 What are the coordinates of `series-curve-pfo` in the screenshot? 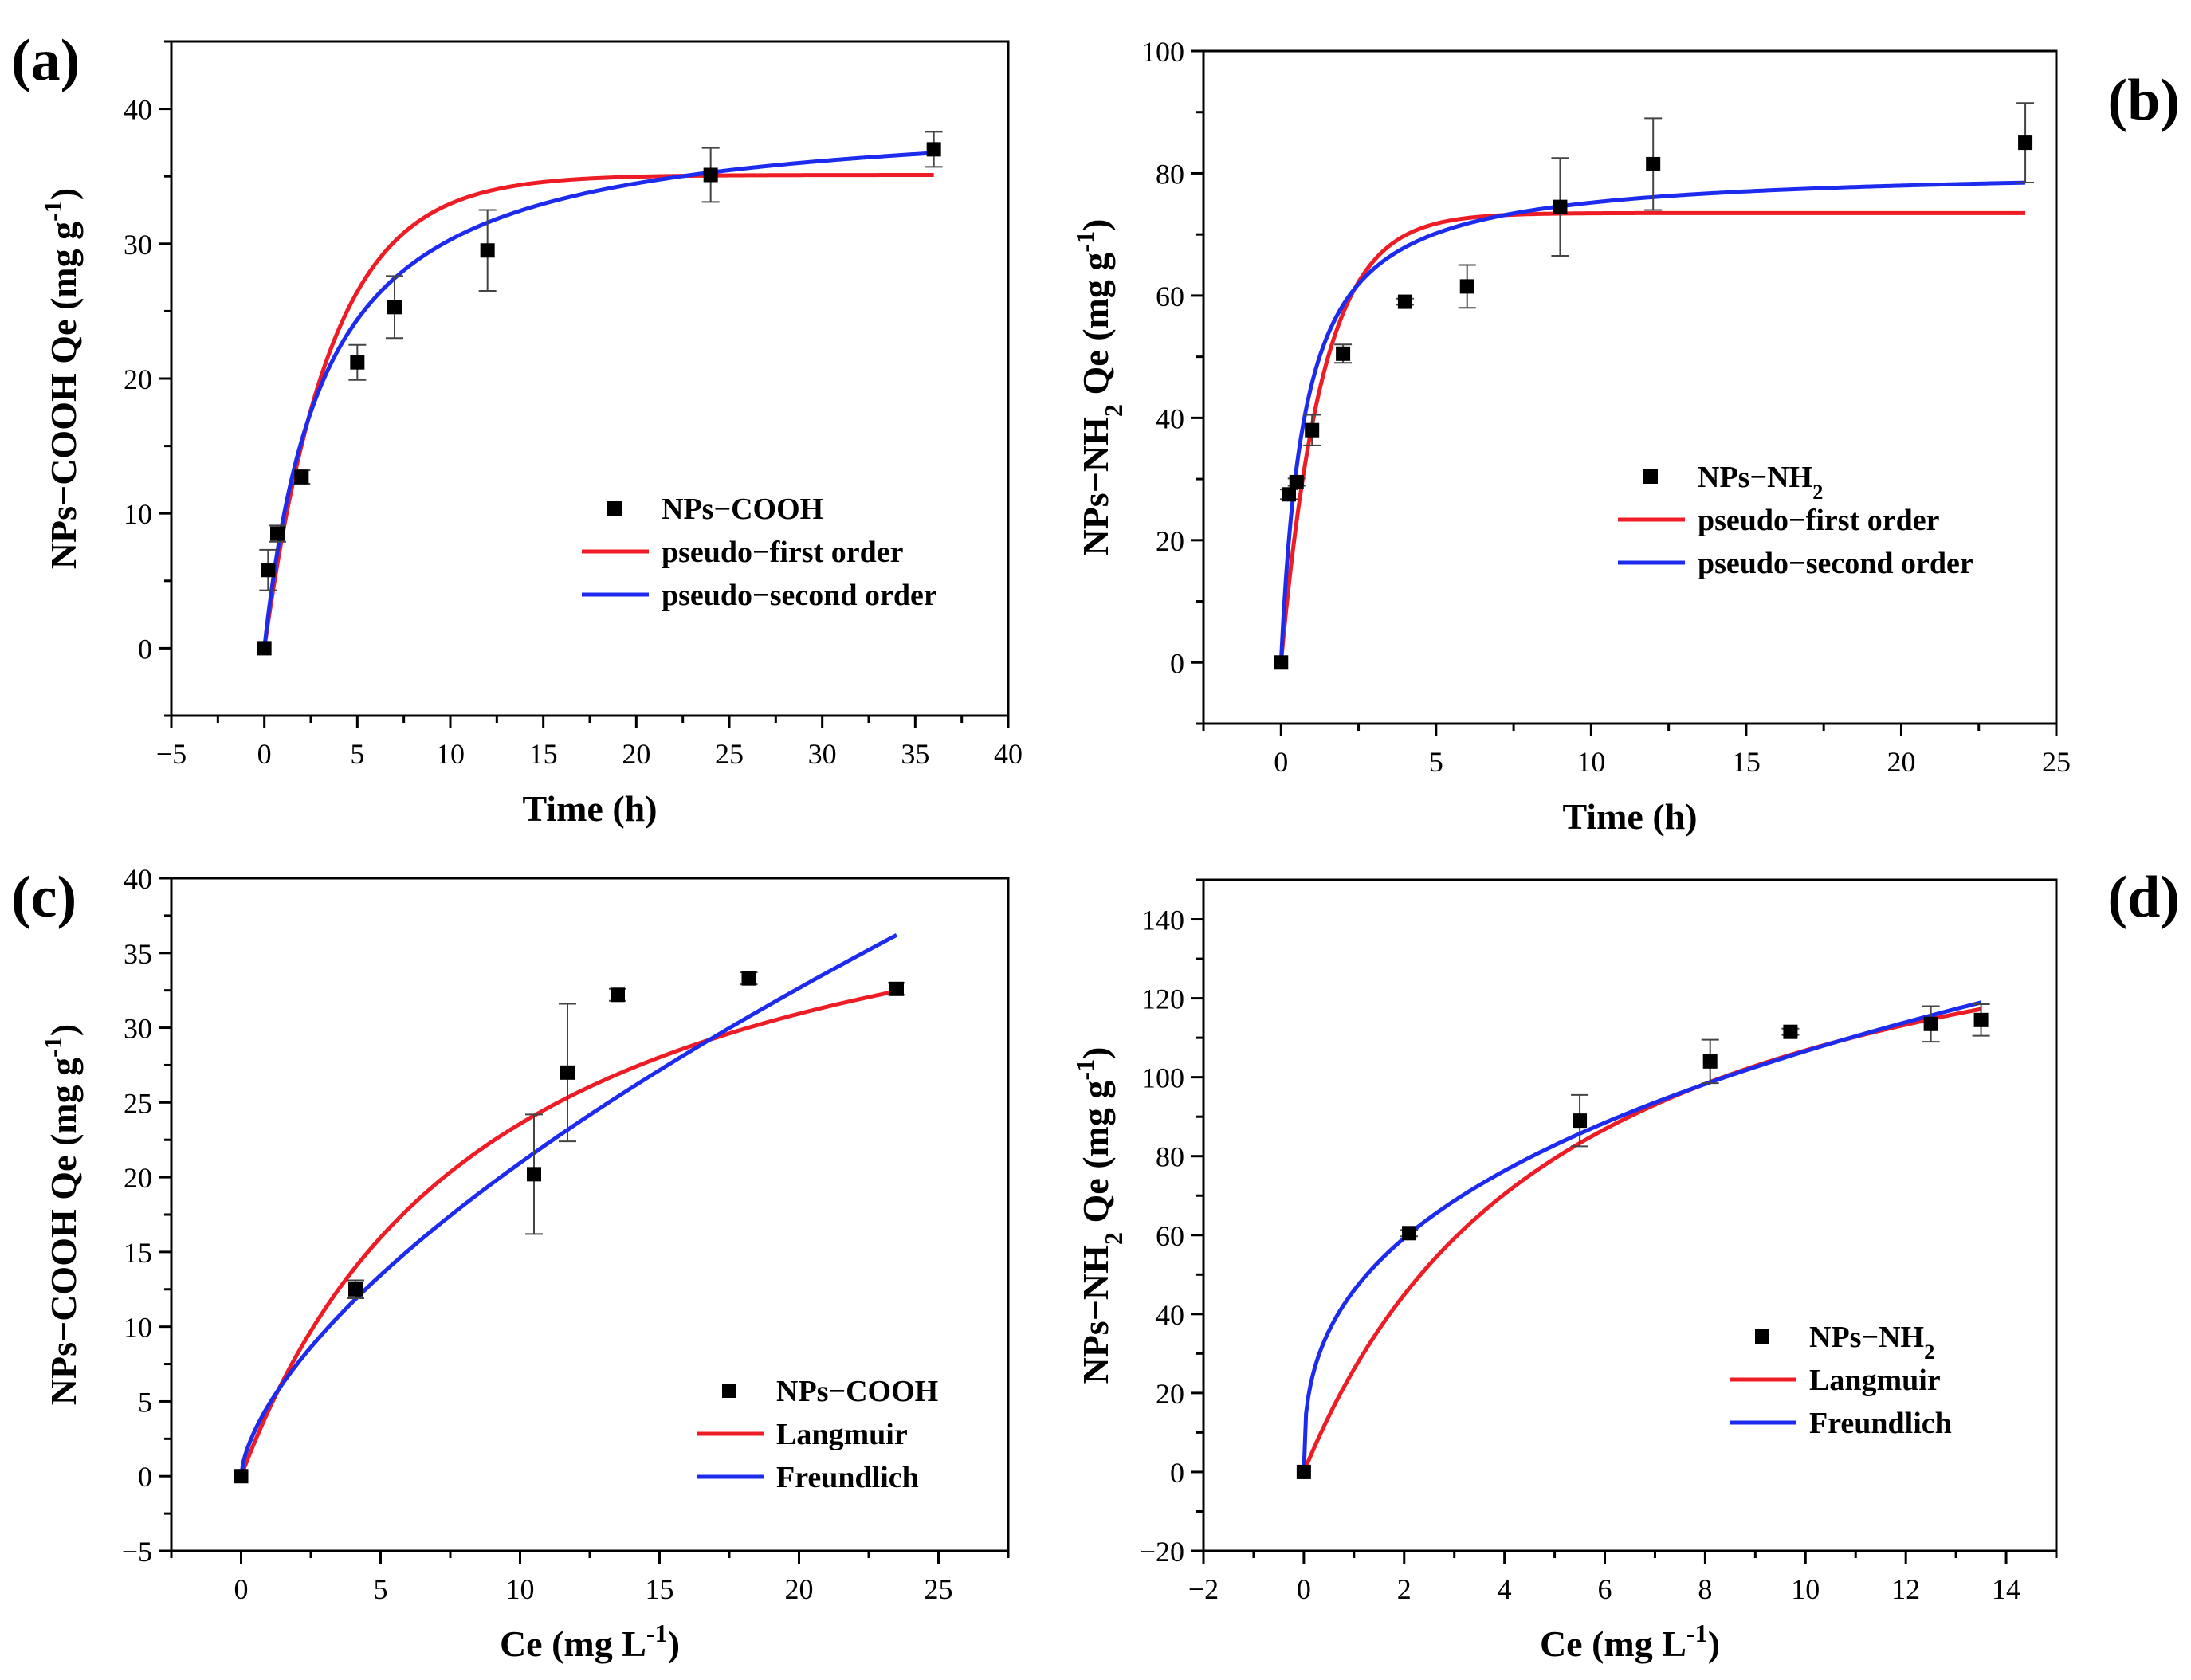 It's located at (598, 411).